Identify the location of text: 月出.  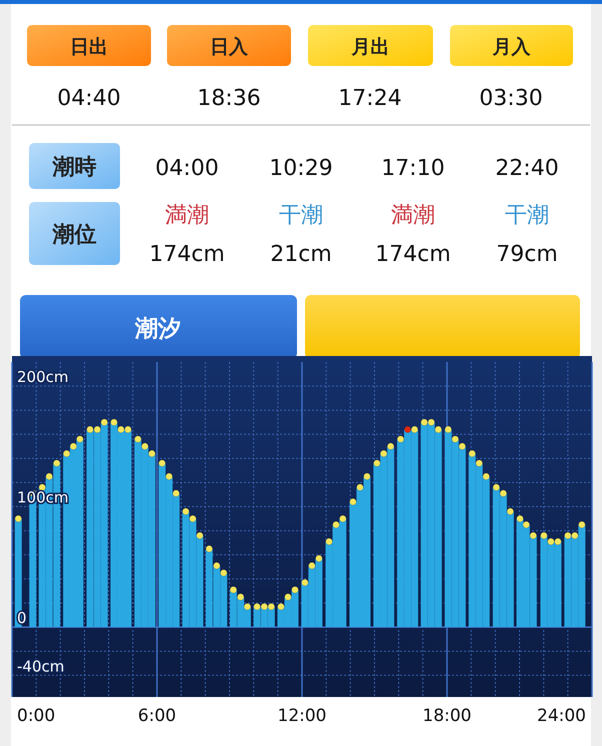
(370, 47).